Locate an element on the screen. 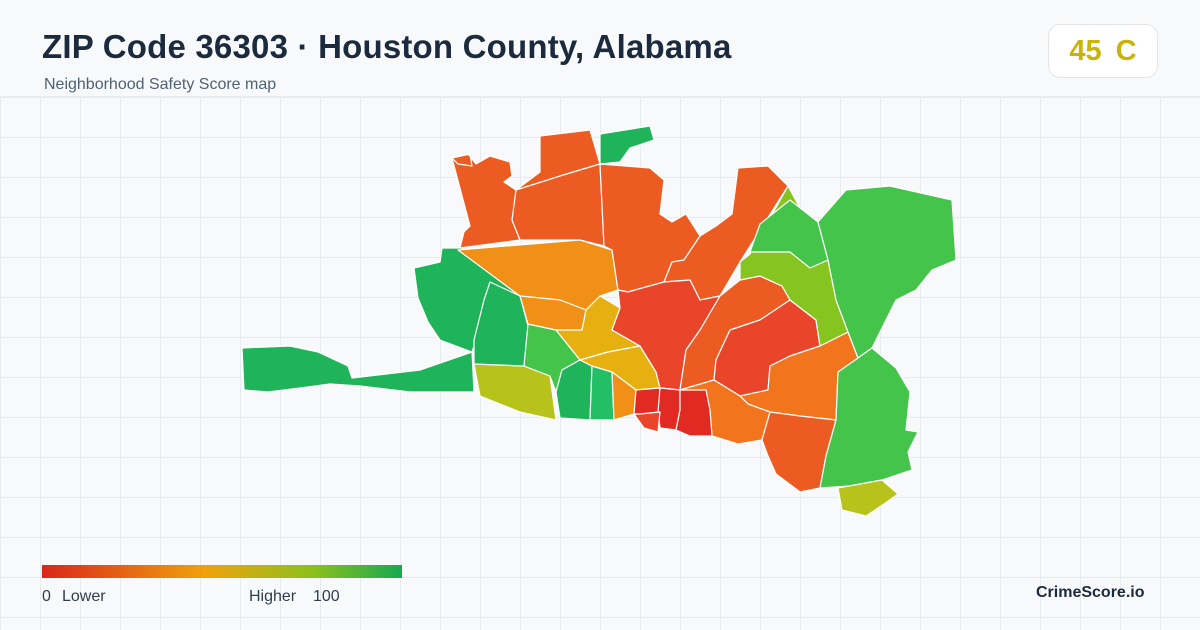 The width and height of the screenshot is (1200, 630). legend-high-label: Higher is located at coordinates (273, 596).